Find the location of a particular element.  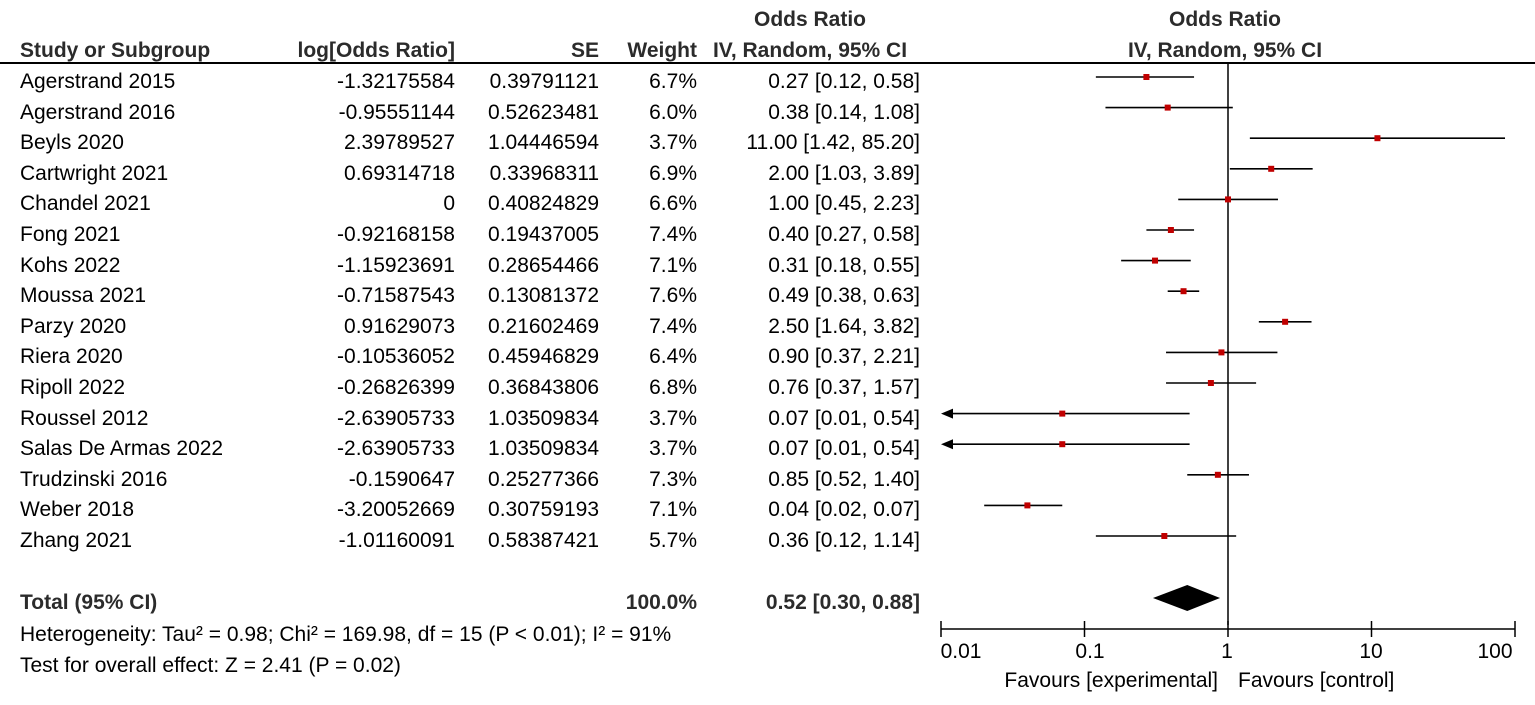

study-logor: 2.39789527 is located at coordinates (399, 143).